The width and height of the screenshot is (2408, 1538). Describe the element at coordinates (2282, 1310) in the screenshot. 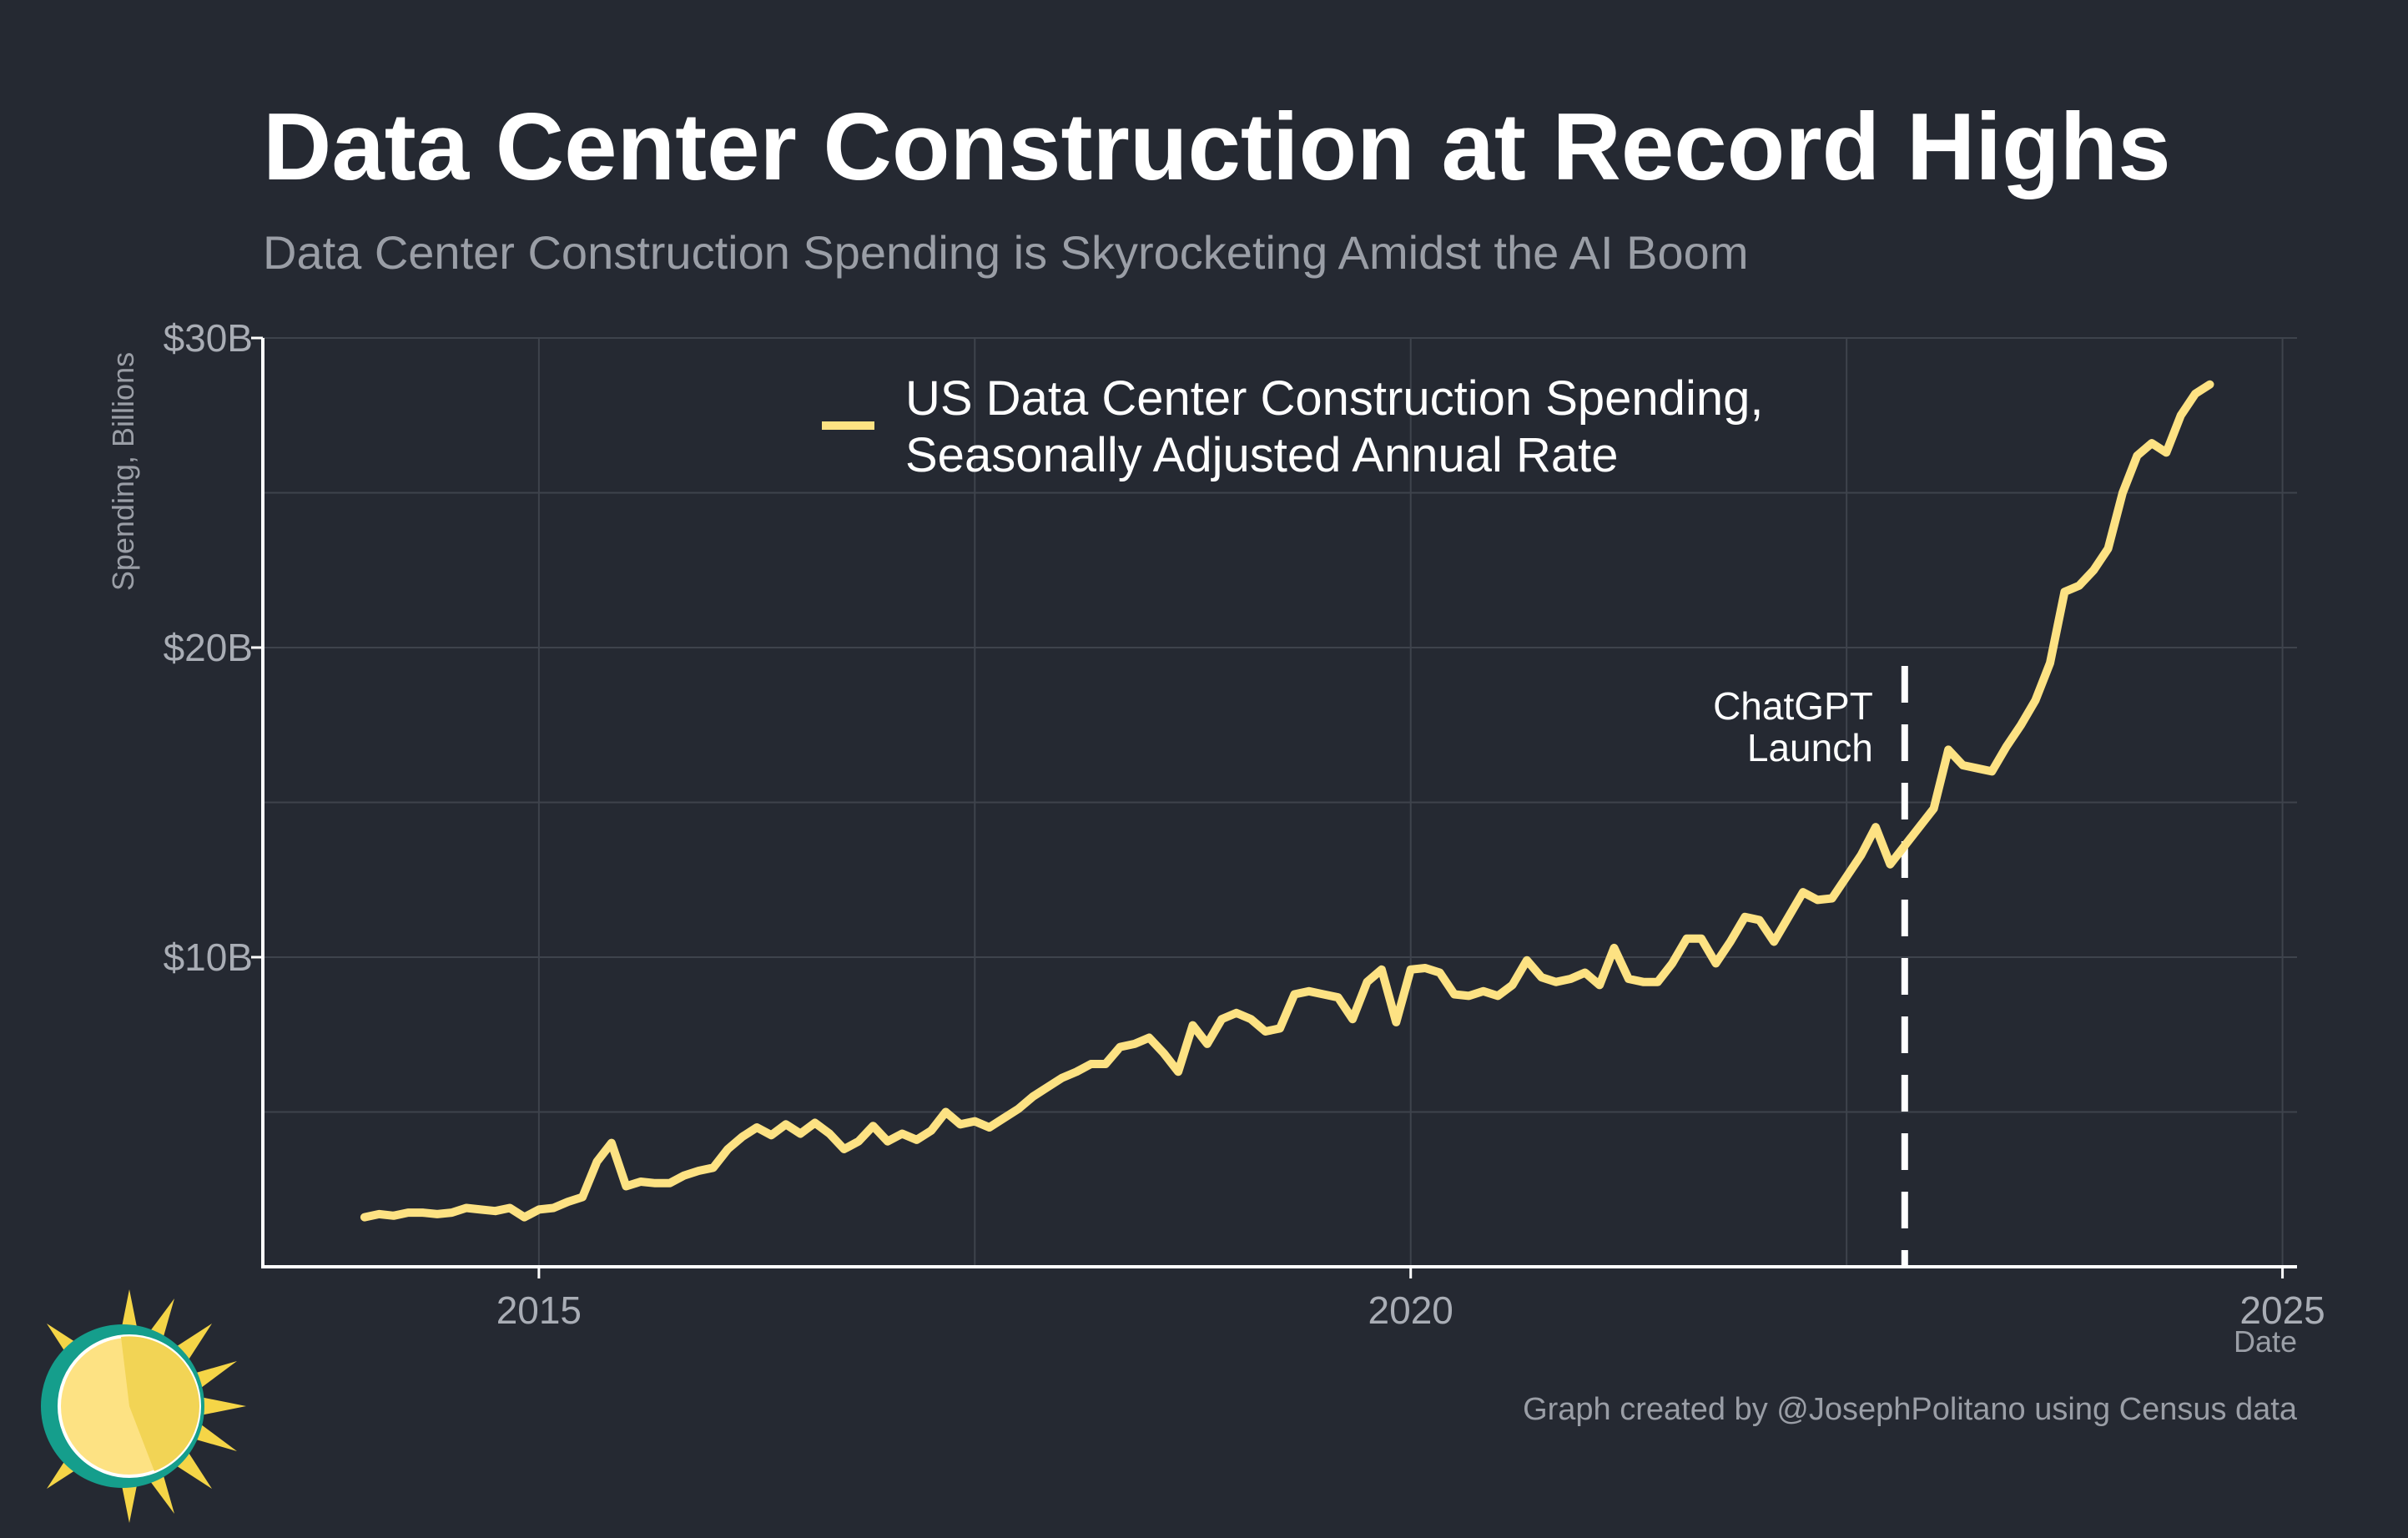

I see `x-tick-label: 2025` at that location.